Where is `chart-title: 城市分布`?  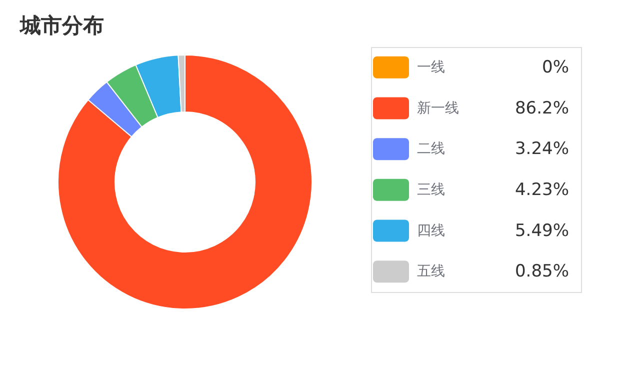 chart-title: 城市分布 is located at coordinates (61, 26).